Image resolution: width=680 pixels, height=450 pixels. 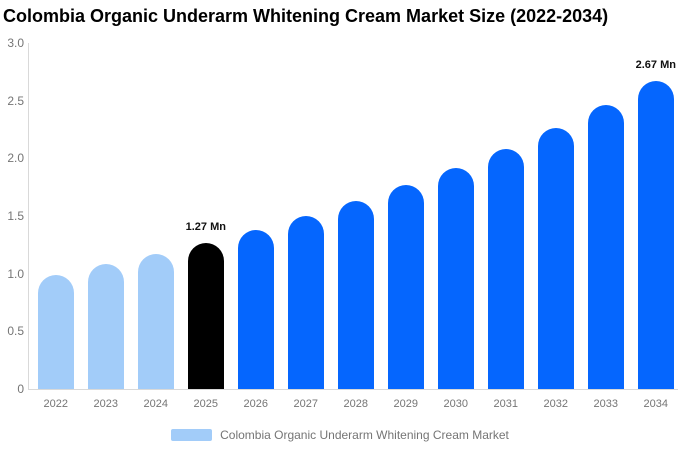 What do you see at coordinates (15, 100) in the screenshot?
I see `y-axis-label: 2.5` at bounding box center [15, 100].